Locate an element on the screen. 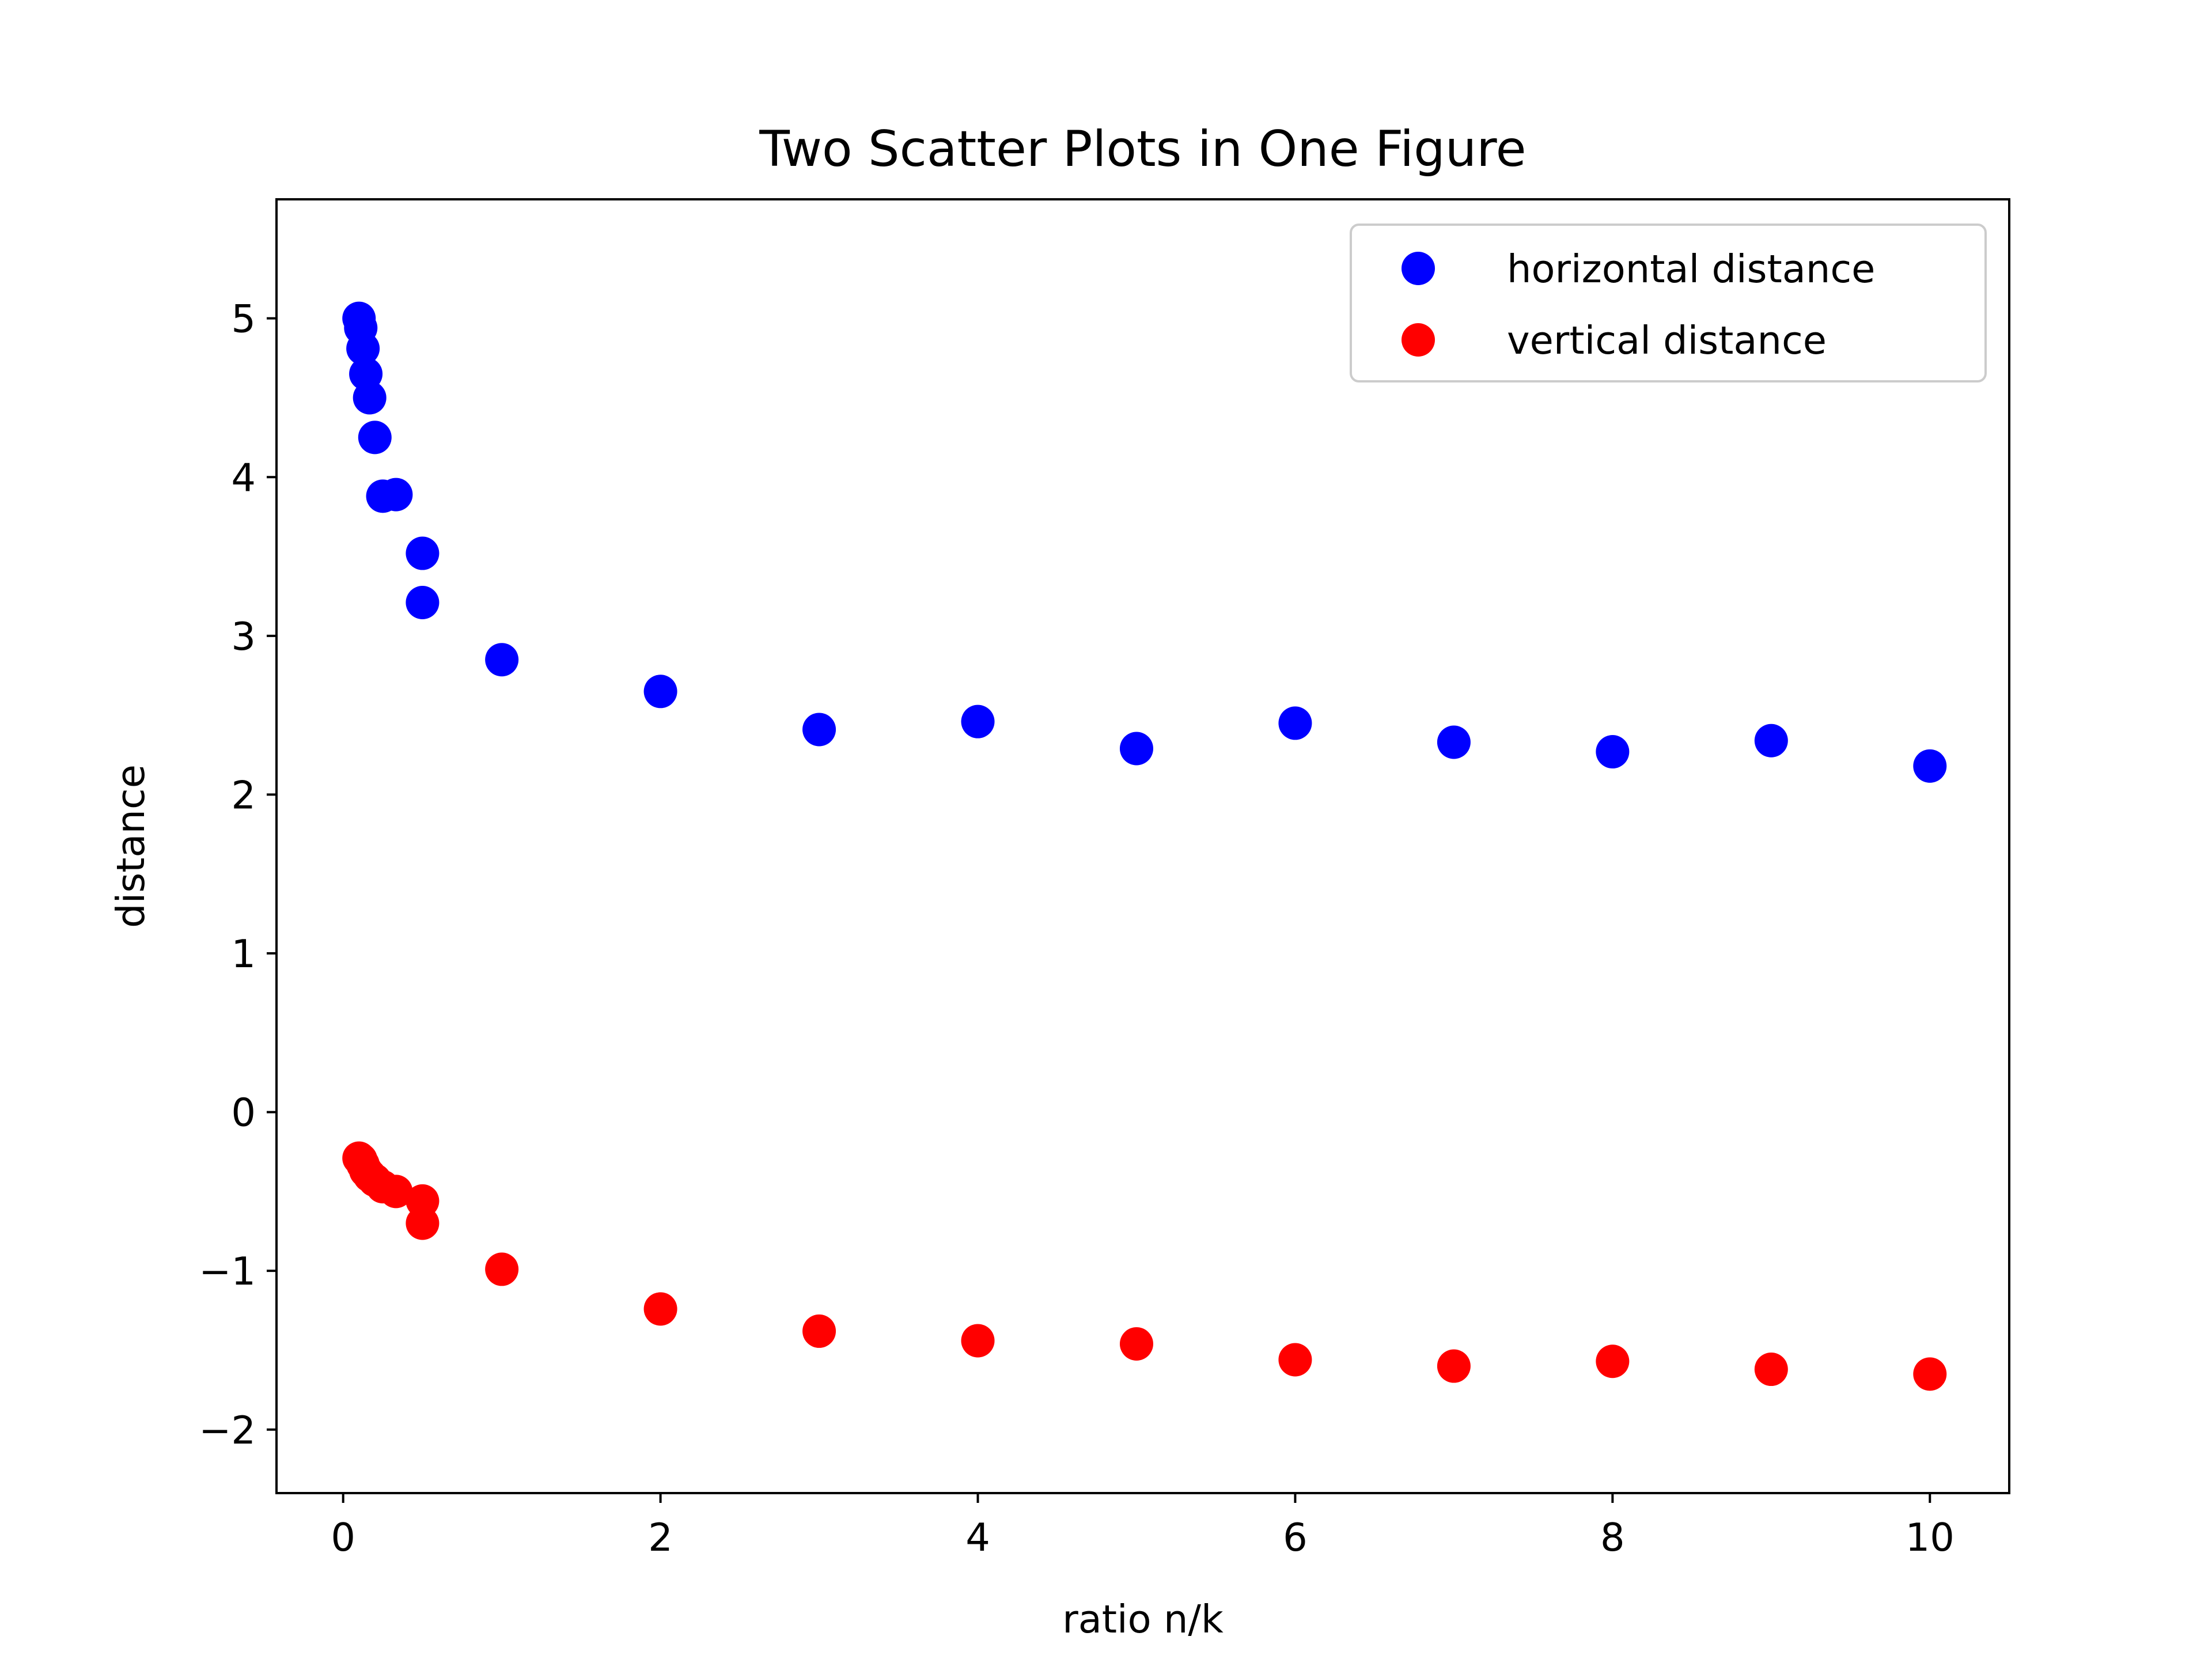  legend-marker-horizontal is located at coordinates (1418, 268).